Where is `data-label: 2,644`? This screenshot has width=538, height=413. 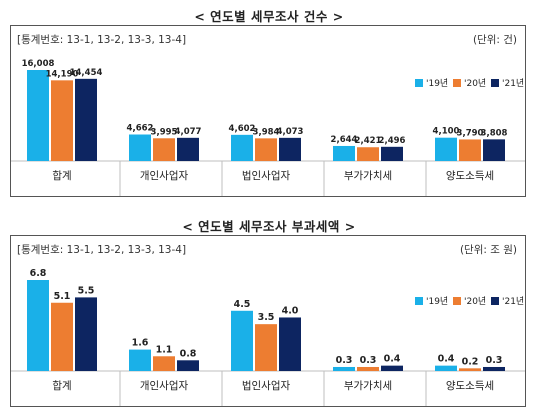 data-label: 2,644 is located at coordinates (344, 140).